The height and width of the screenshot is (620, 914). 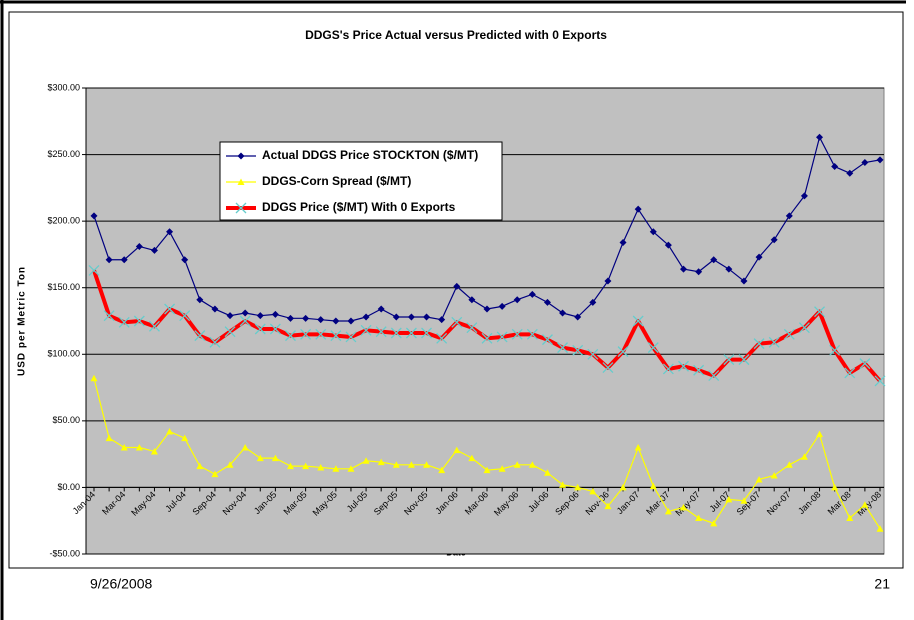 I want to click on footer-page: 21, so click(x=882, y=584).